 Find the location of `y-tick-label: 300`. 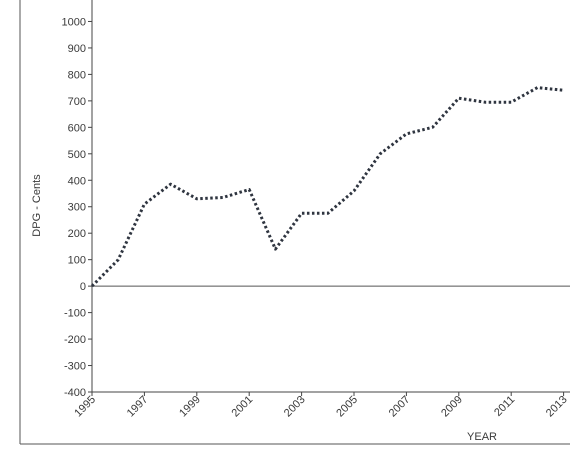

y-tick-label: 300 is located at coordinates (77, 208).